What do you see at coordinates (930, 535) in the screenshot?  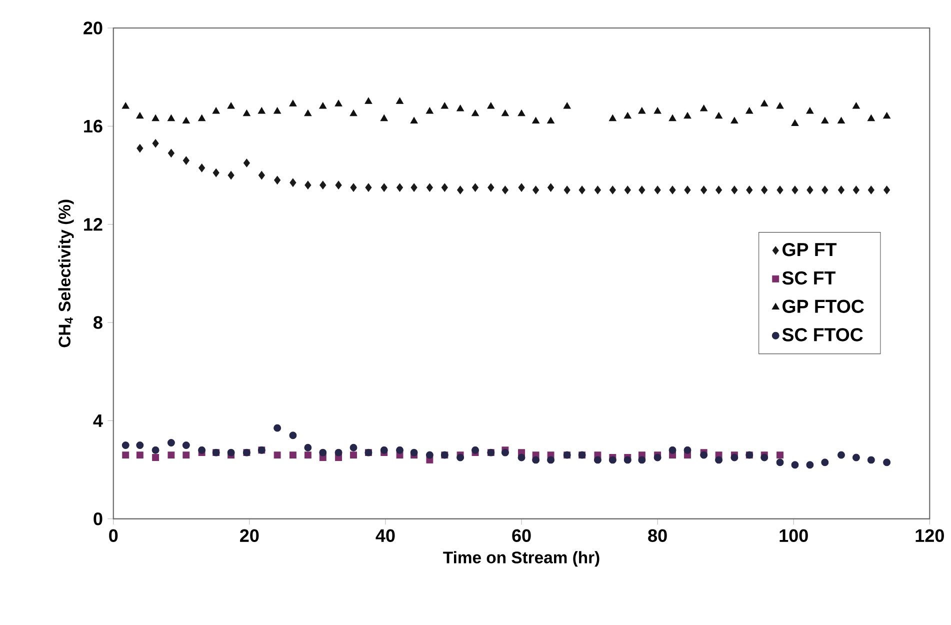 I see `x-tick-label: 120` at bounding box center [930, 535].